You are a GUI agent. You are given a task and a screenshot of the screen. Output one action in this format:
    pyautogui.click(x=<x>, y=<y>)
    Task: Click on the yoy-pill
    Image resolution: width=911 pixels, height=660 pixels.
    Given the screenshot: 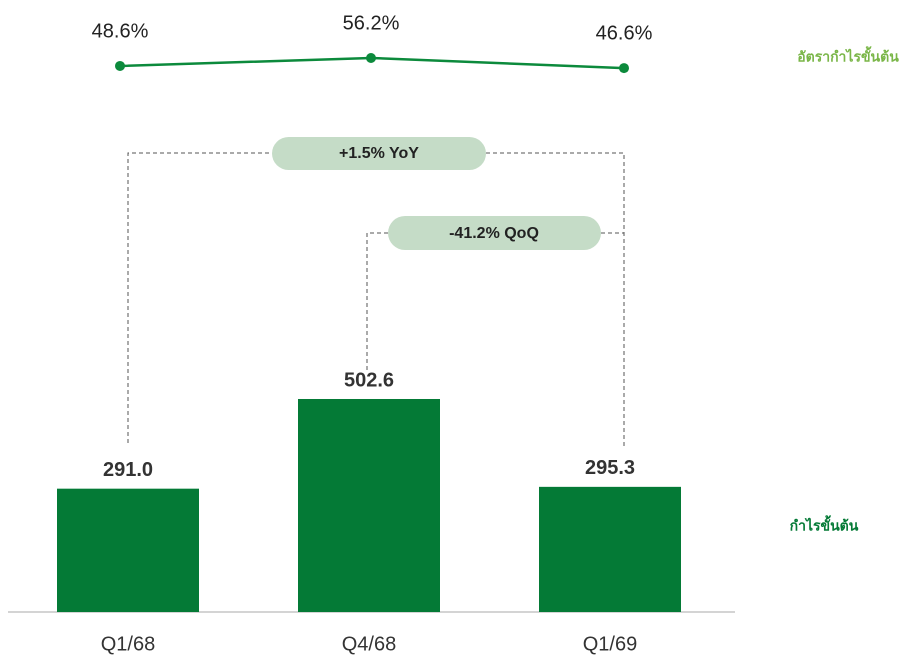 What is the action you would take?
    pyautogui.click(x=379, y=153)
    